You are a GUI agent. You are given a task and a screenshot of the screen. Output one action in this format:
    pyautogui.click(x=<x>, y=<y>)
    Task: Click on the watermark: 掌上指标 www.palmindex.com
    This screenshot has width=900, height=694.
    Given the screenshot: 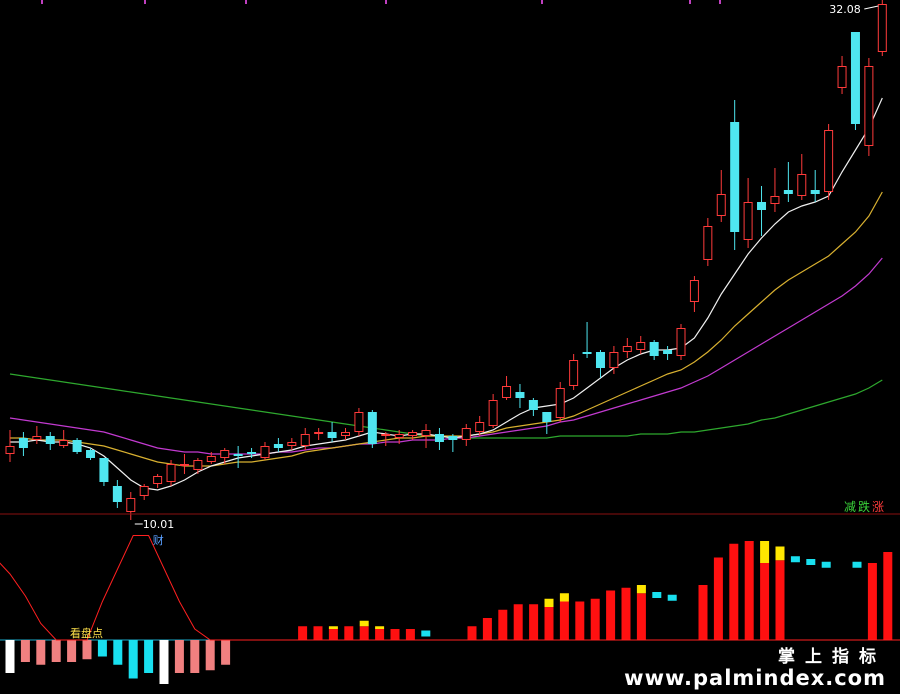 What is the action you would take?
    pyautogui.click(x=755, y=669)
    